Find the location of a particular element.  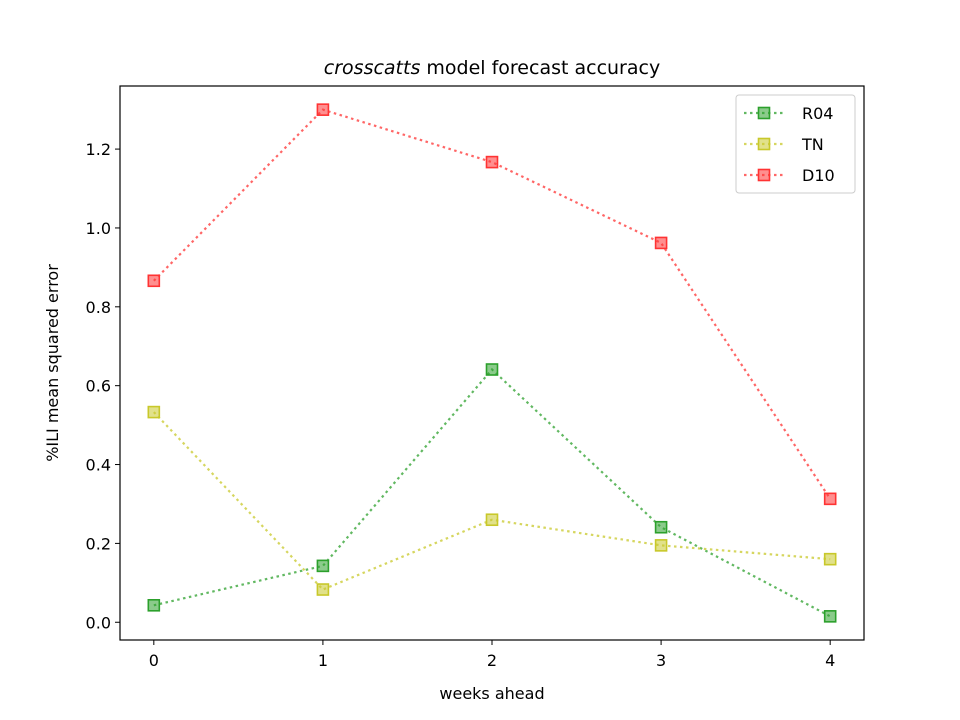

legend-box is located at coordinates (795, 144).